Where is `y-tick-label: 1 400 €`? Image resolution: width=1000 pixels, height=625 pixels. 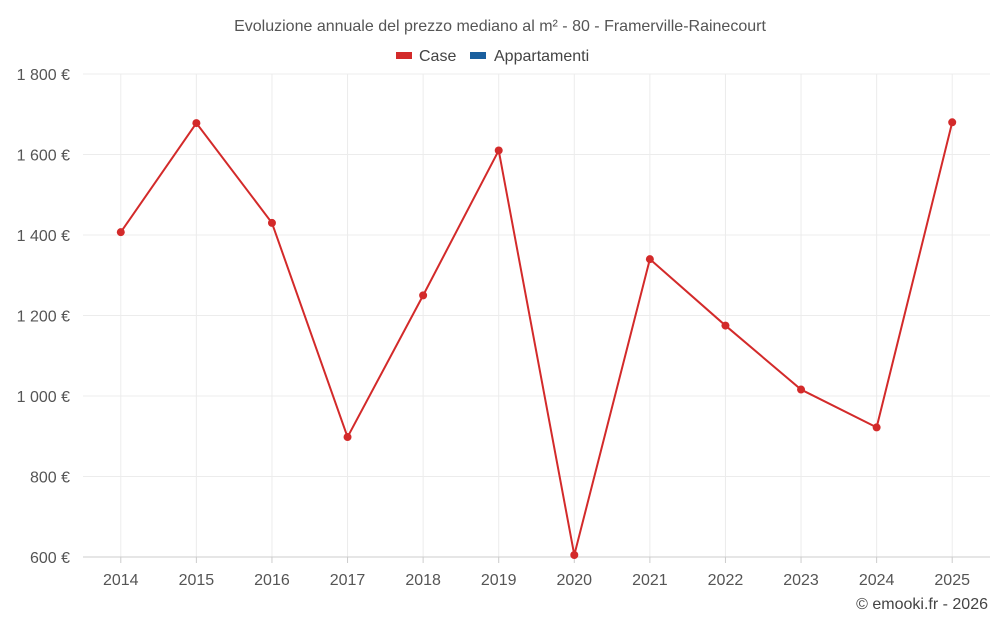 y-tick-label: 1 400 € is located at coordinates (43, 236).